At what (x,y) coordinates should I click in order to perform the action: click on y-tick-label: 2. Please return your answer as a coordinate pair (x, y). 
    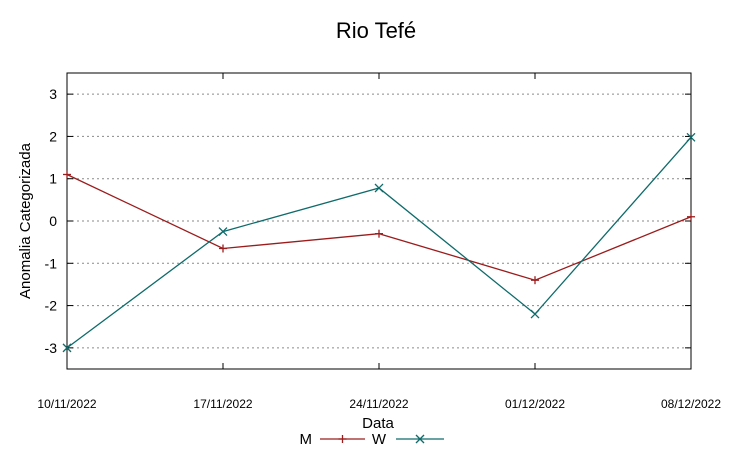
    Looking at the image, I should click on (53, 136).